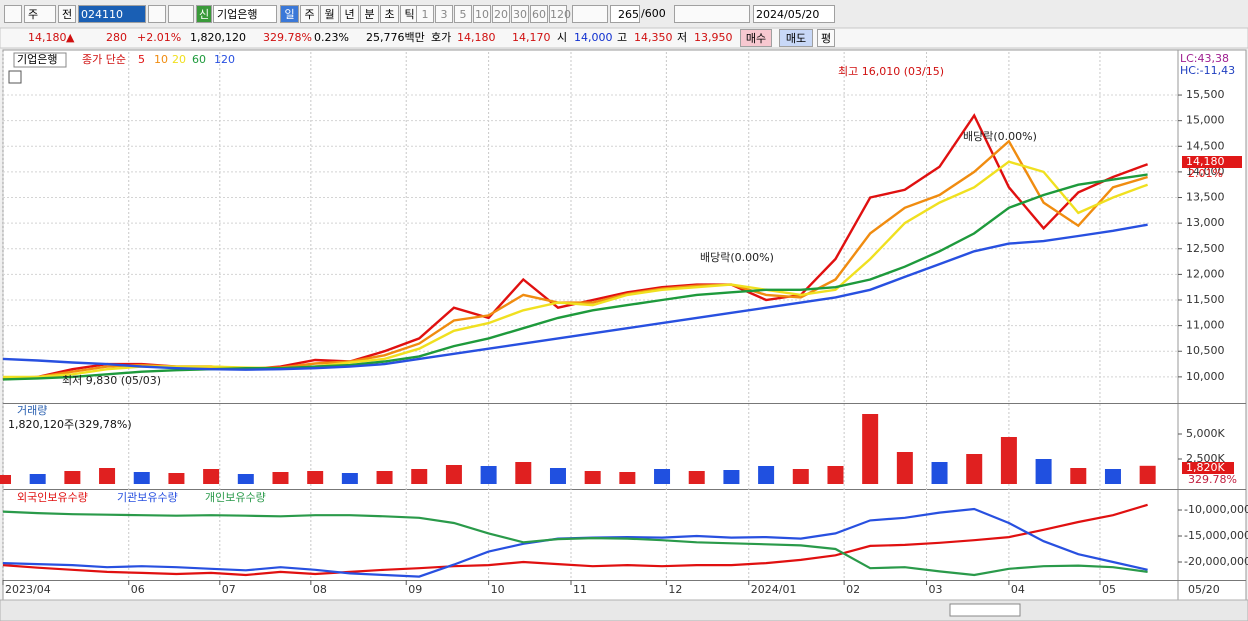 This screenshot has width=1248, height=621. What do you see at coordinates (756, 38) in the screenshot?
I see `buy-button: 매수` at bounding box center [756, 38].